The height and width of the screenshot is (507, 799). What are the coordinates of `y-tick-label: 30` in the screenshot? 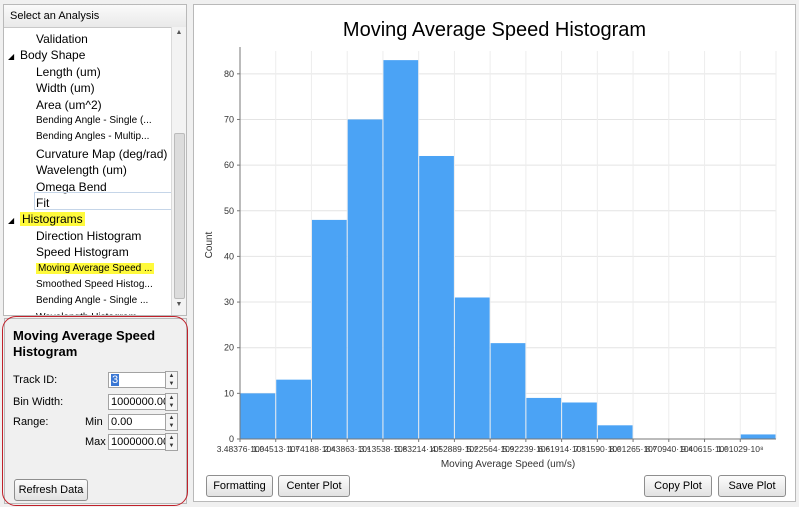 It's located at (229, 302).